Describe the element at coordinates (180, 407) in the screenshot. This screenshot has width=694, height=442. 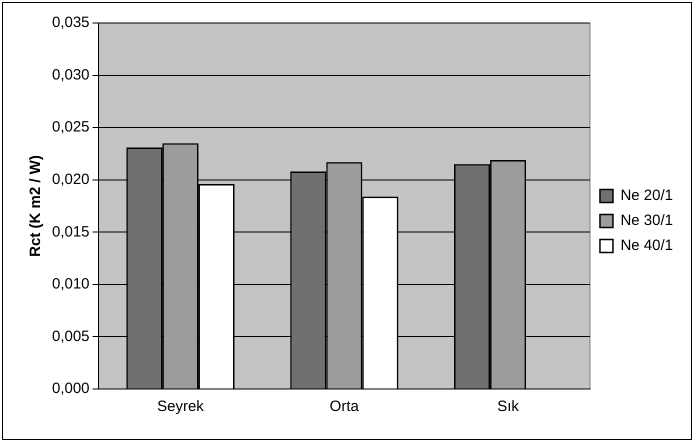
I see `x-tick-label: Seyrek` at that location.